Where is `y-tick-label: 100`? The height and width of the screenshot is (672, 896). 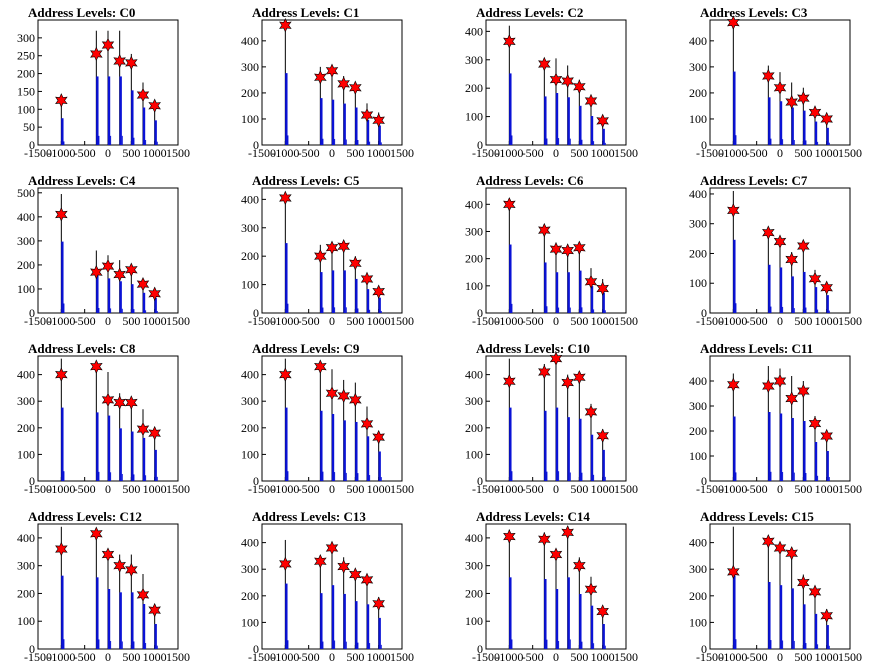 y-tick-label: 100 is located at coordinates (26, 109).